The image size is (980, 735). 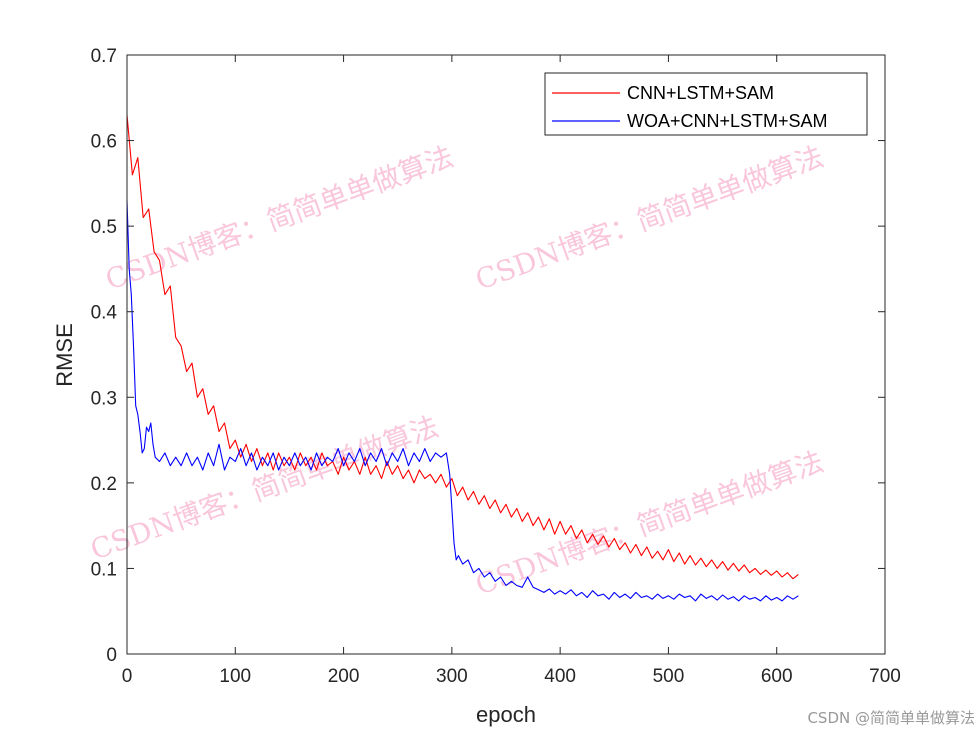 What do you see at coordinates (560, 676) in the screenshot?
I see `x-tick-label: 400` at bounding box center [560, 676].